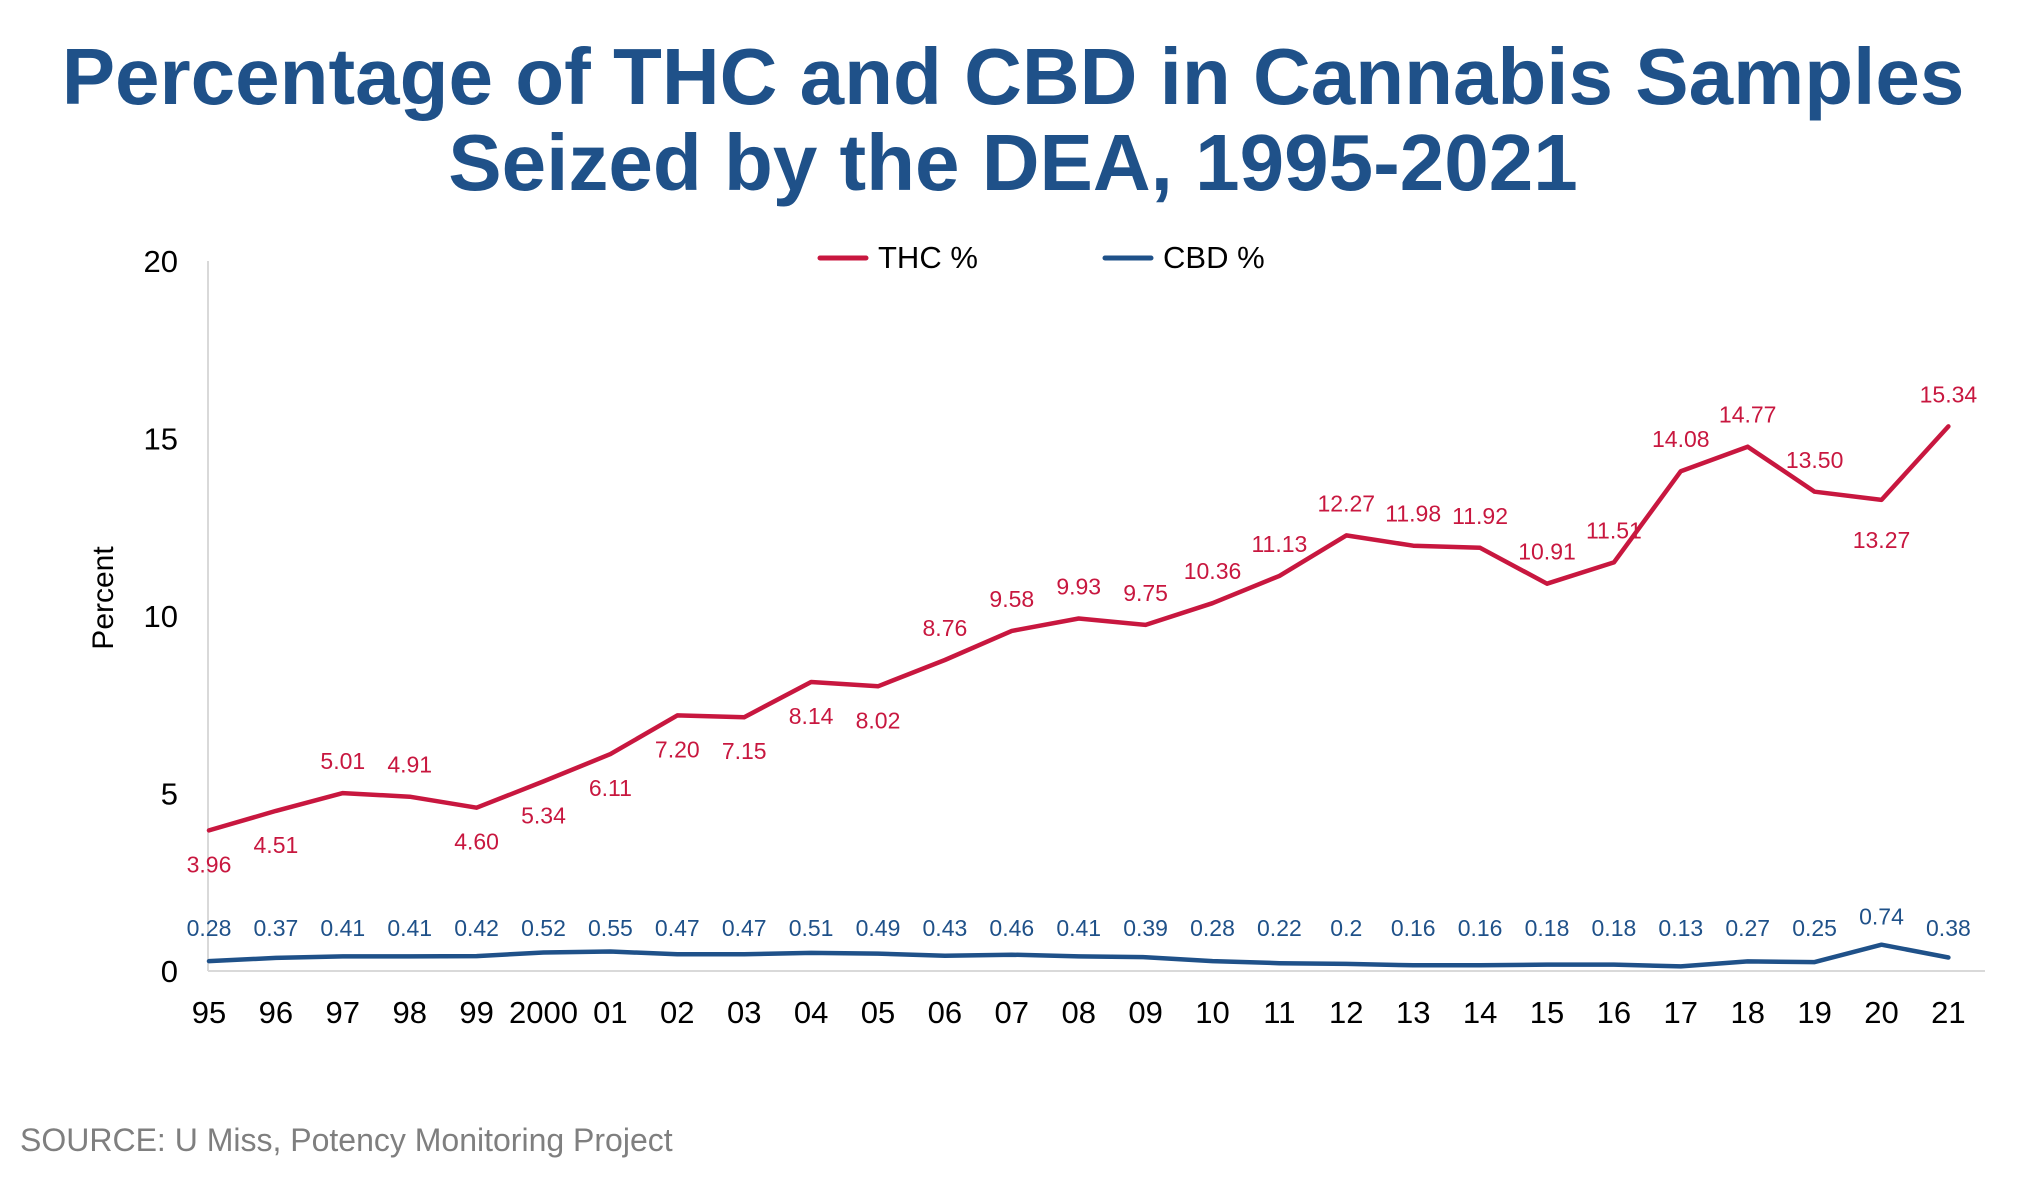  I want to click on thc-data-label: 15.34, so click(1949, 394).